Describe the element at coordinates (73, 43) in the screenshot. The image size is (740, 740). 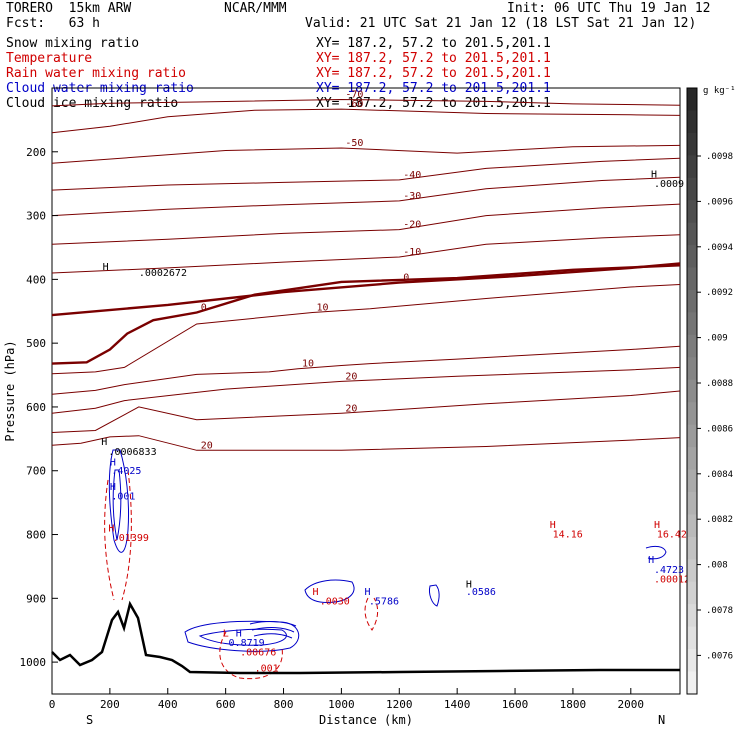
I see `field-snow-name: Snow mixing ratio` at that location.